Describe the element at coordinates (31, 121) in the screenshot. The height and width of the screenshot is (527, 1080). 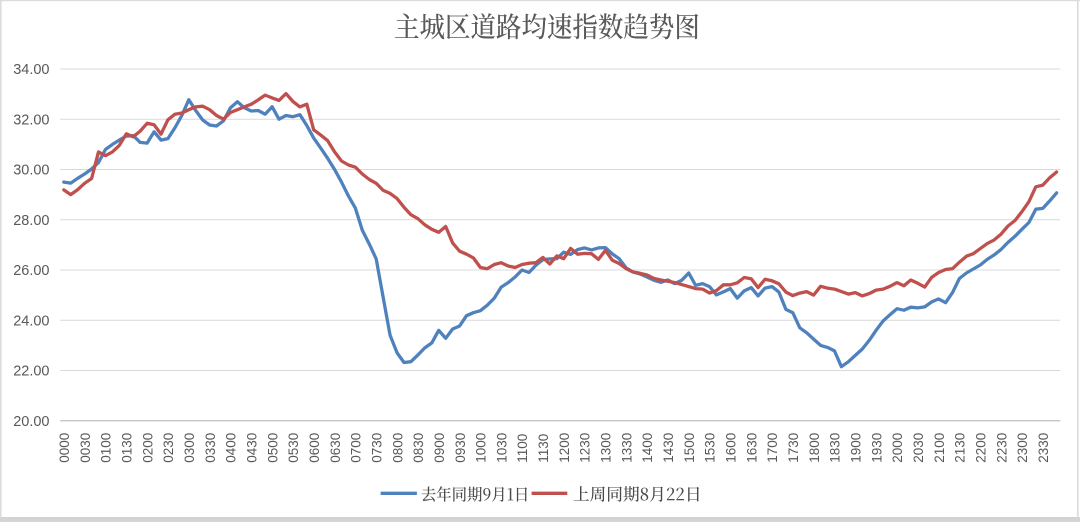
I see `svg-text: 32.00` at that location.